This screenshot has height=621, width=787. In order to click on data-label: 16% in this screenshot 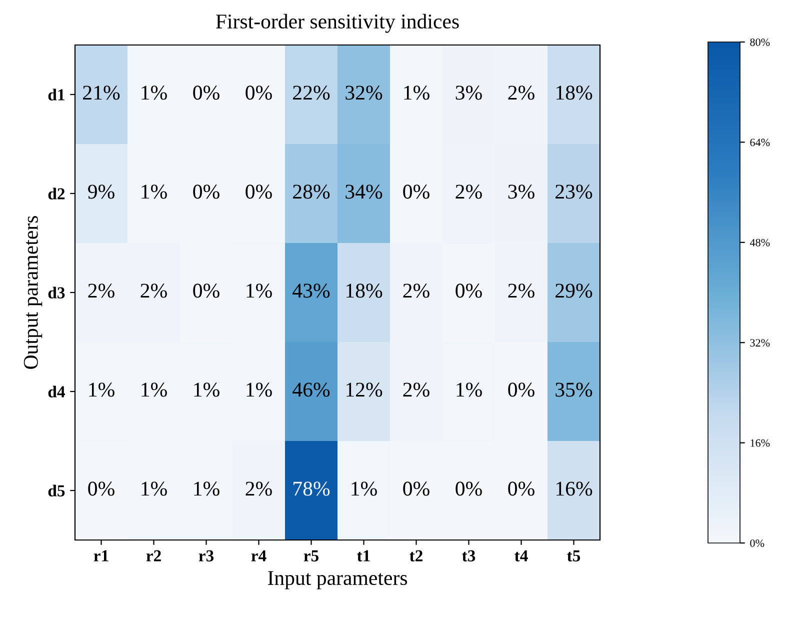, I will do `click(574, 489)`.